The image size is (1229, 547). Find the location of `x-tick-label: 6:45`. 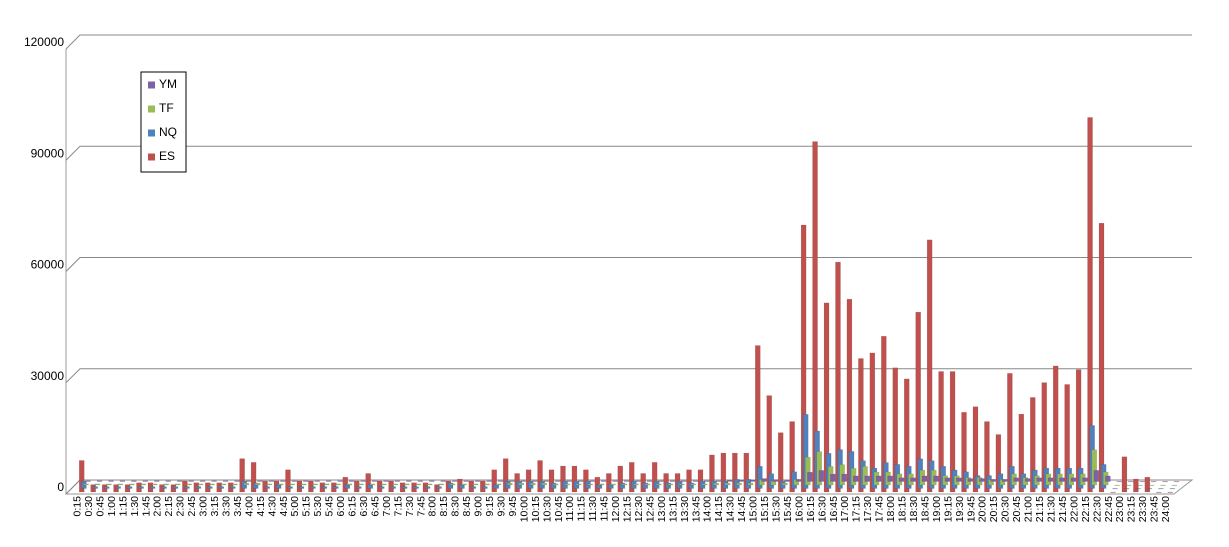

x-tick-label: 6:45 is located at coordinates (375, 506).